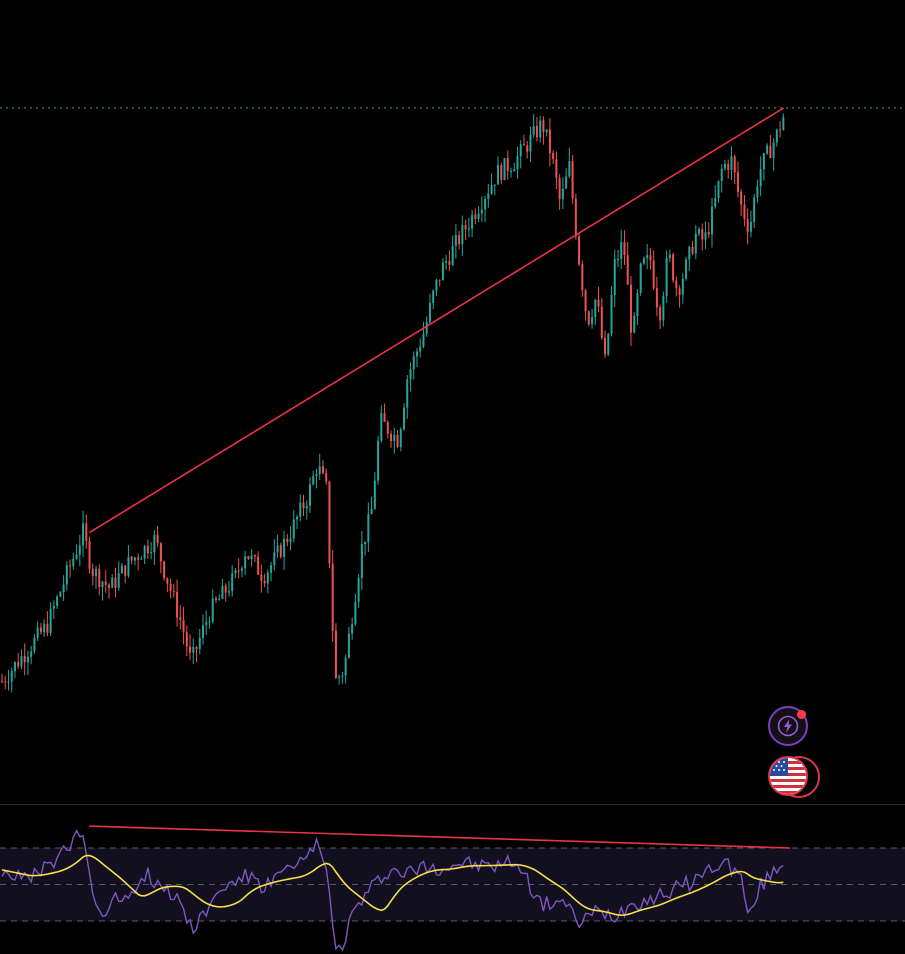 The width and height of the screenshot is (905, 954). Describe the element at coordinates (801, 714) in the screenshot. I see `notification-badge` at that location.